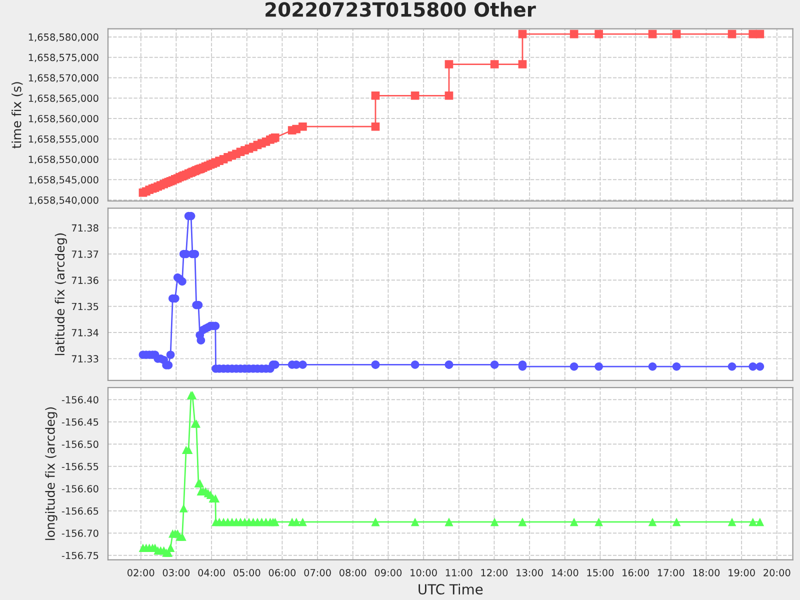 The width and height of the screenshot is (800, 600). What do you see at coordinates (80, 400) in the screenshot?
I see `y-tick-label: -156.40` at bounding box center [80, 400].